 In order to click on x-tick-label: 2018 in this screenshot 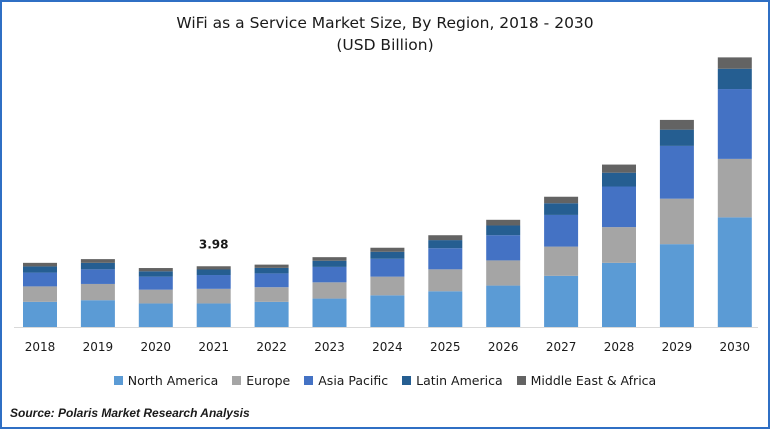, I will do `click(40, 347)`.